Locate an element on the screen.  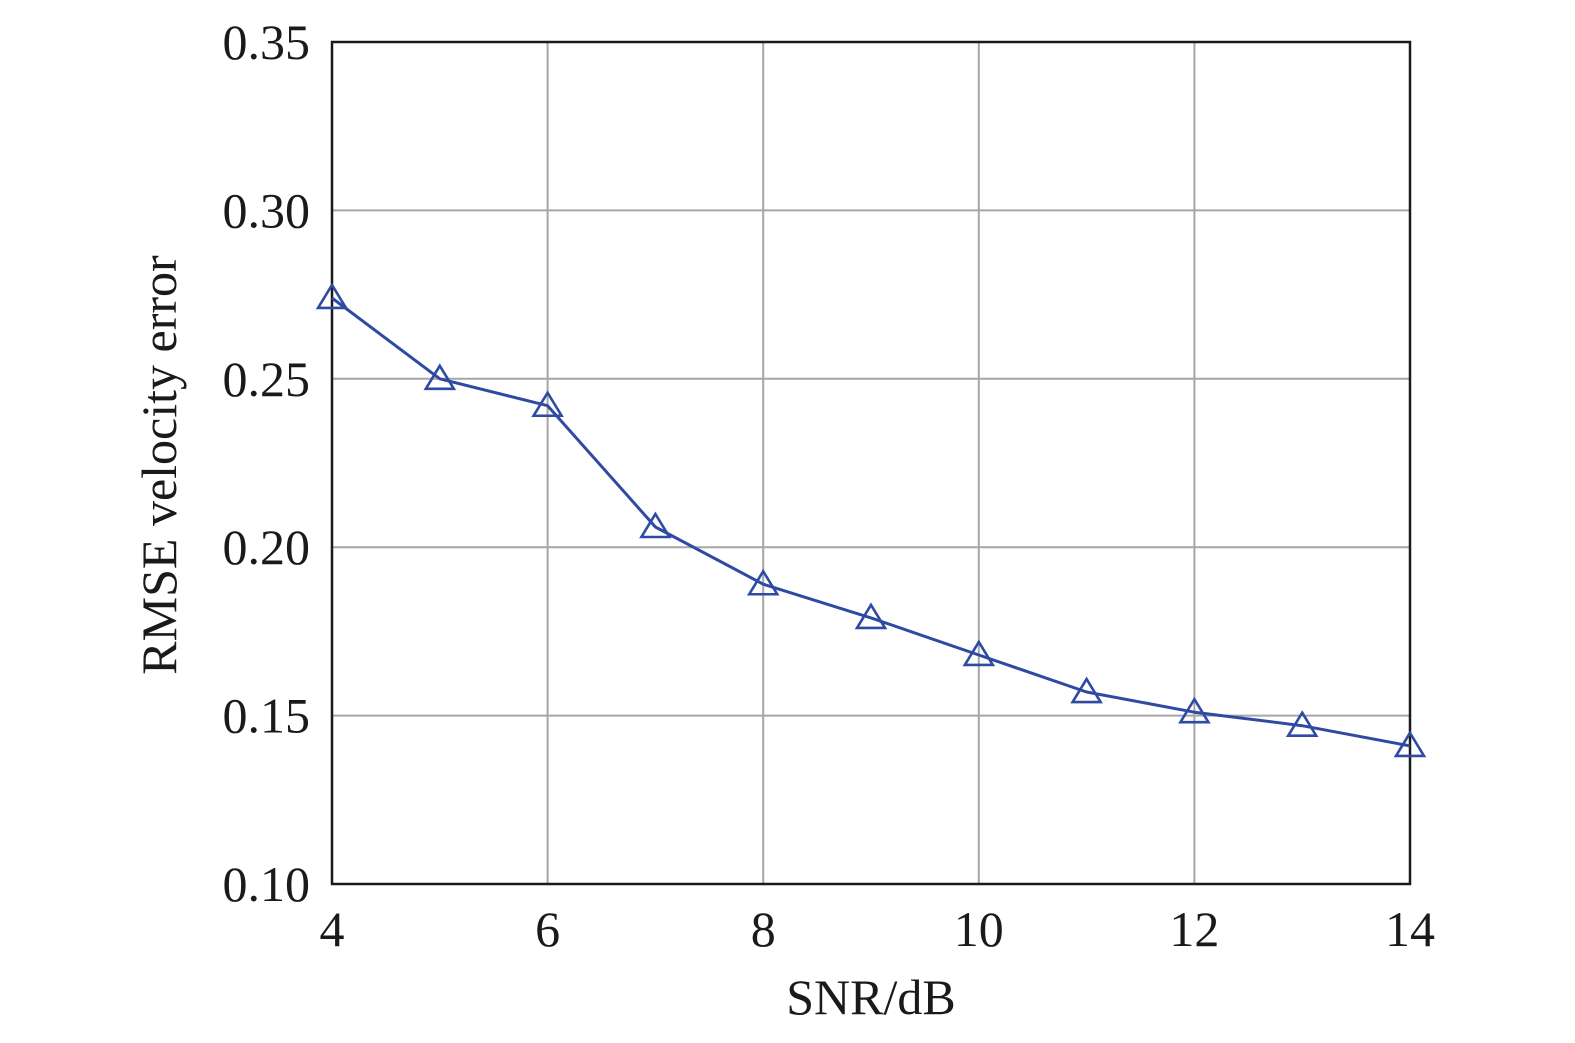
x-tick-label: 4 is located at coordinates (332, 929).